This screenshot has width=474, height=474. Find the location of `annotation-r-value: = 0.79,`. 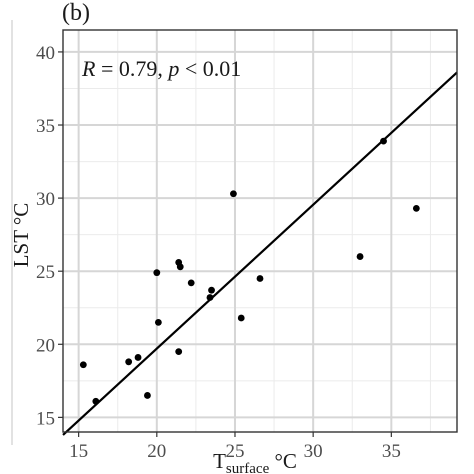

annotation-r-value: = 0.79, is located at coordinates (131, 68).